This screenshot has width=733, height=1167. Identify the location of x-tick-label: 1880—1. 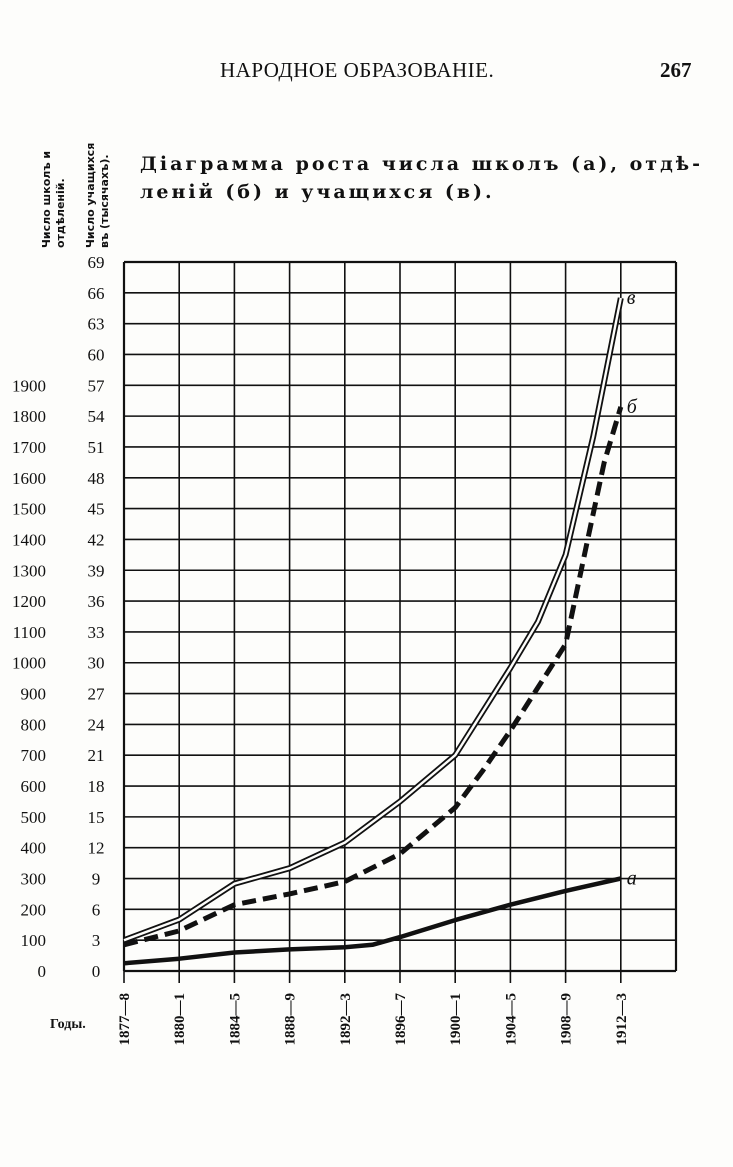
(180, 1019).